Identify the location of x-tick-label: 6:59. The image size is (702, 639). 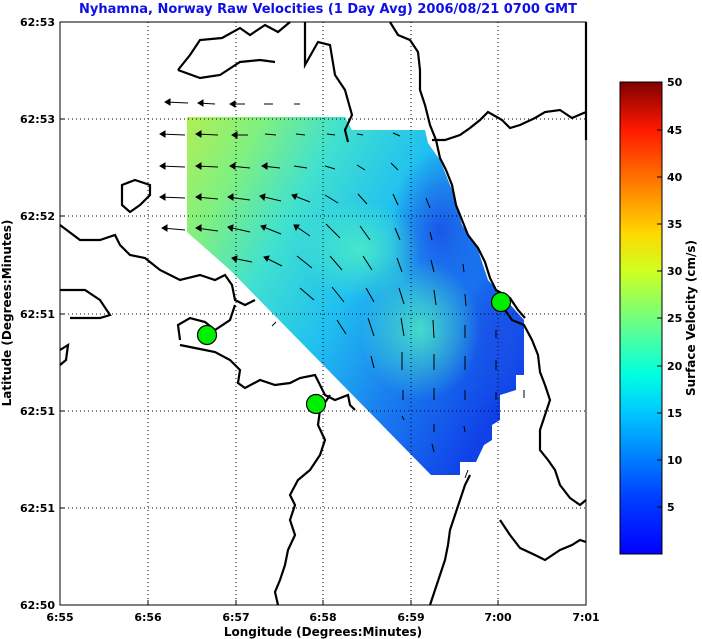
(410, 617).